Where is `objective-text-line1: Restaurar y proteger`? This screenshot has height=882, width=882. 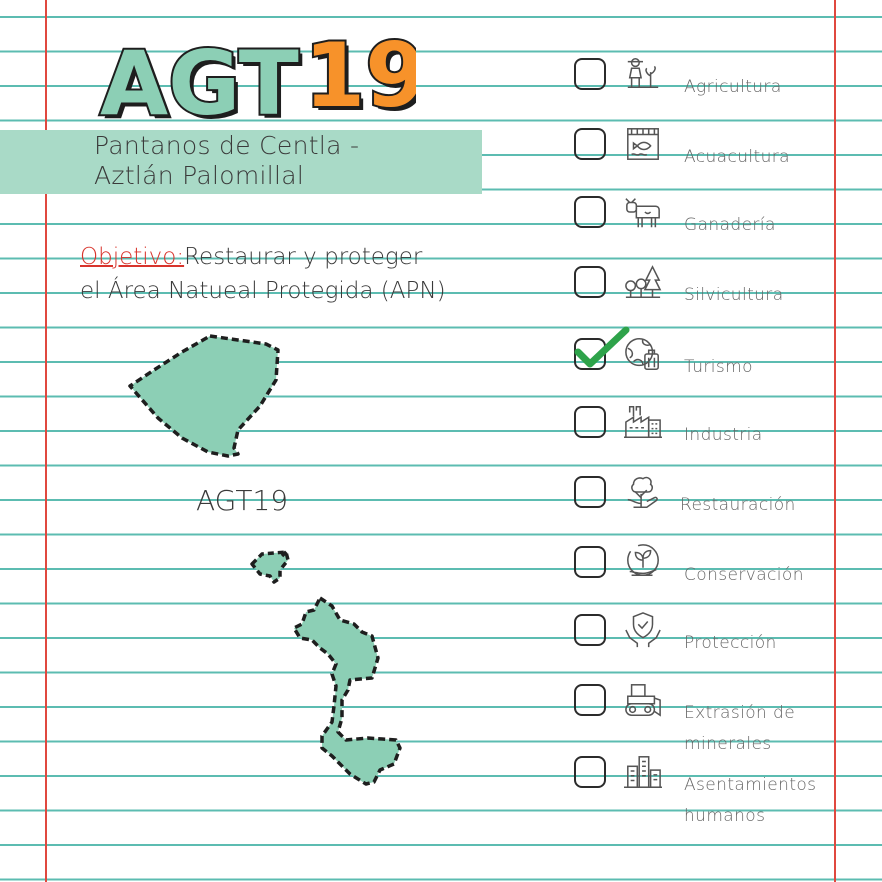
objective-text-line1: Restaurar y proteger is located at coordinates (303, 257).